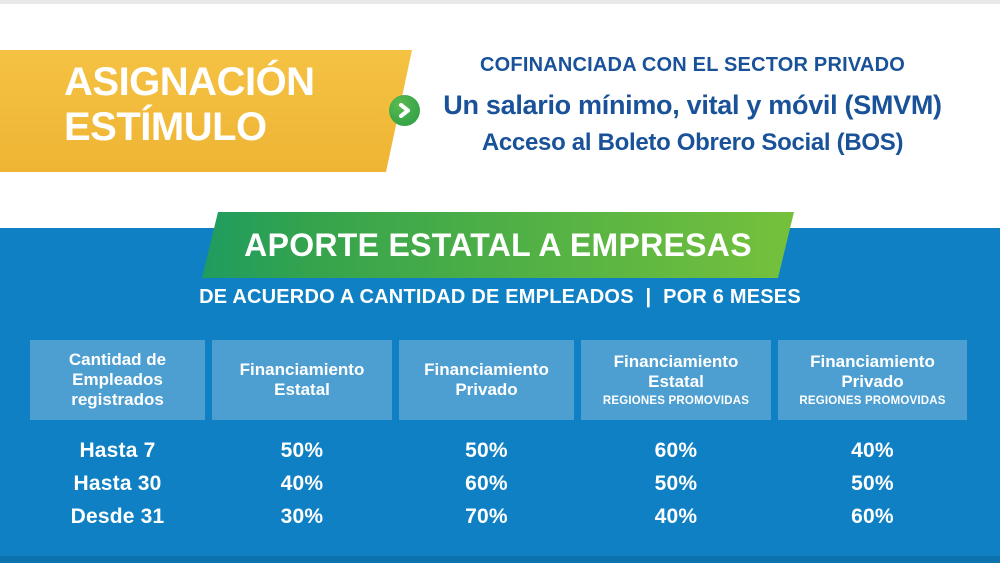 Image resolution: width=1000 pixels, height=563 pixels. What do you see at coordinates (302, 516) in the screenshot?
I see `cell-value: 30%` at bounding box center [302, 516].